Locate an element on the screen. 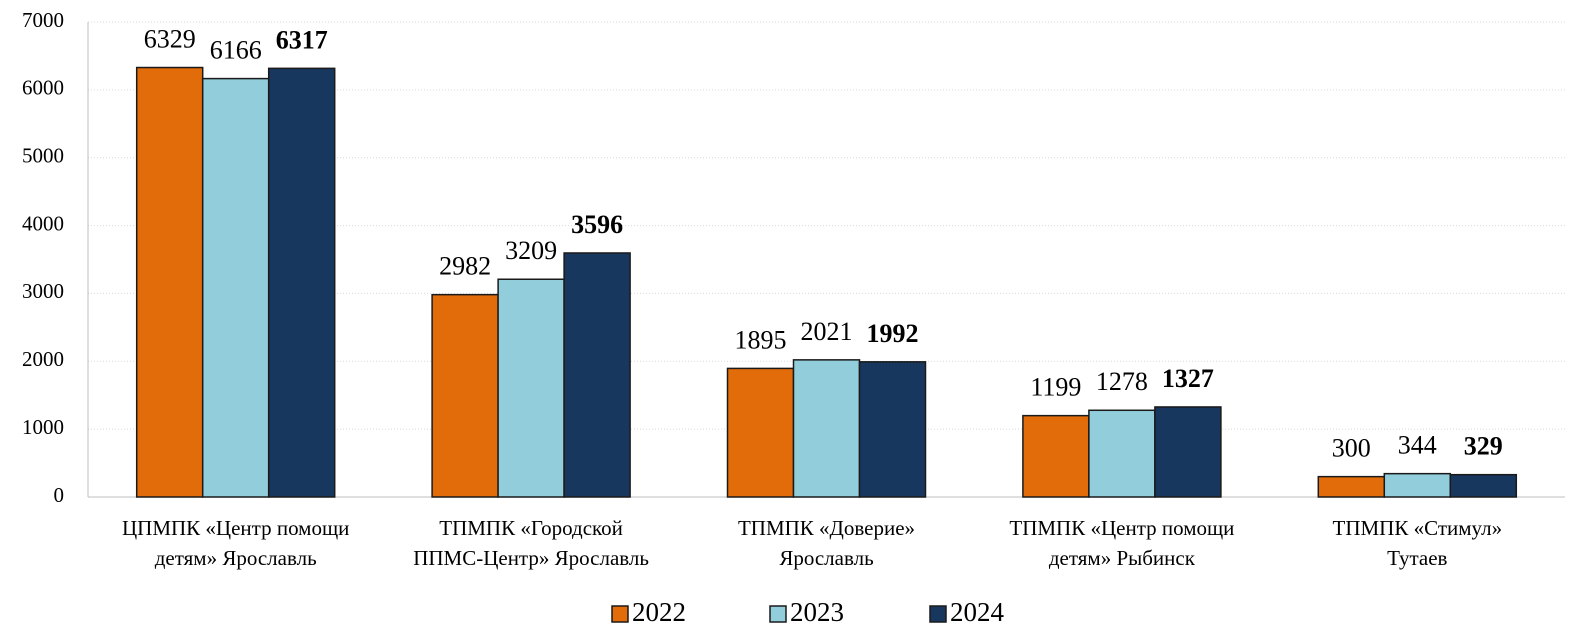 Image resolution: width=1594 pixels, height=639 pixels. data-label: 6317 is located at coordinates (302, 39).